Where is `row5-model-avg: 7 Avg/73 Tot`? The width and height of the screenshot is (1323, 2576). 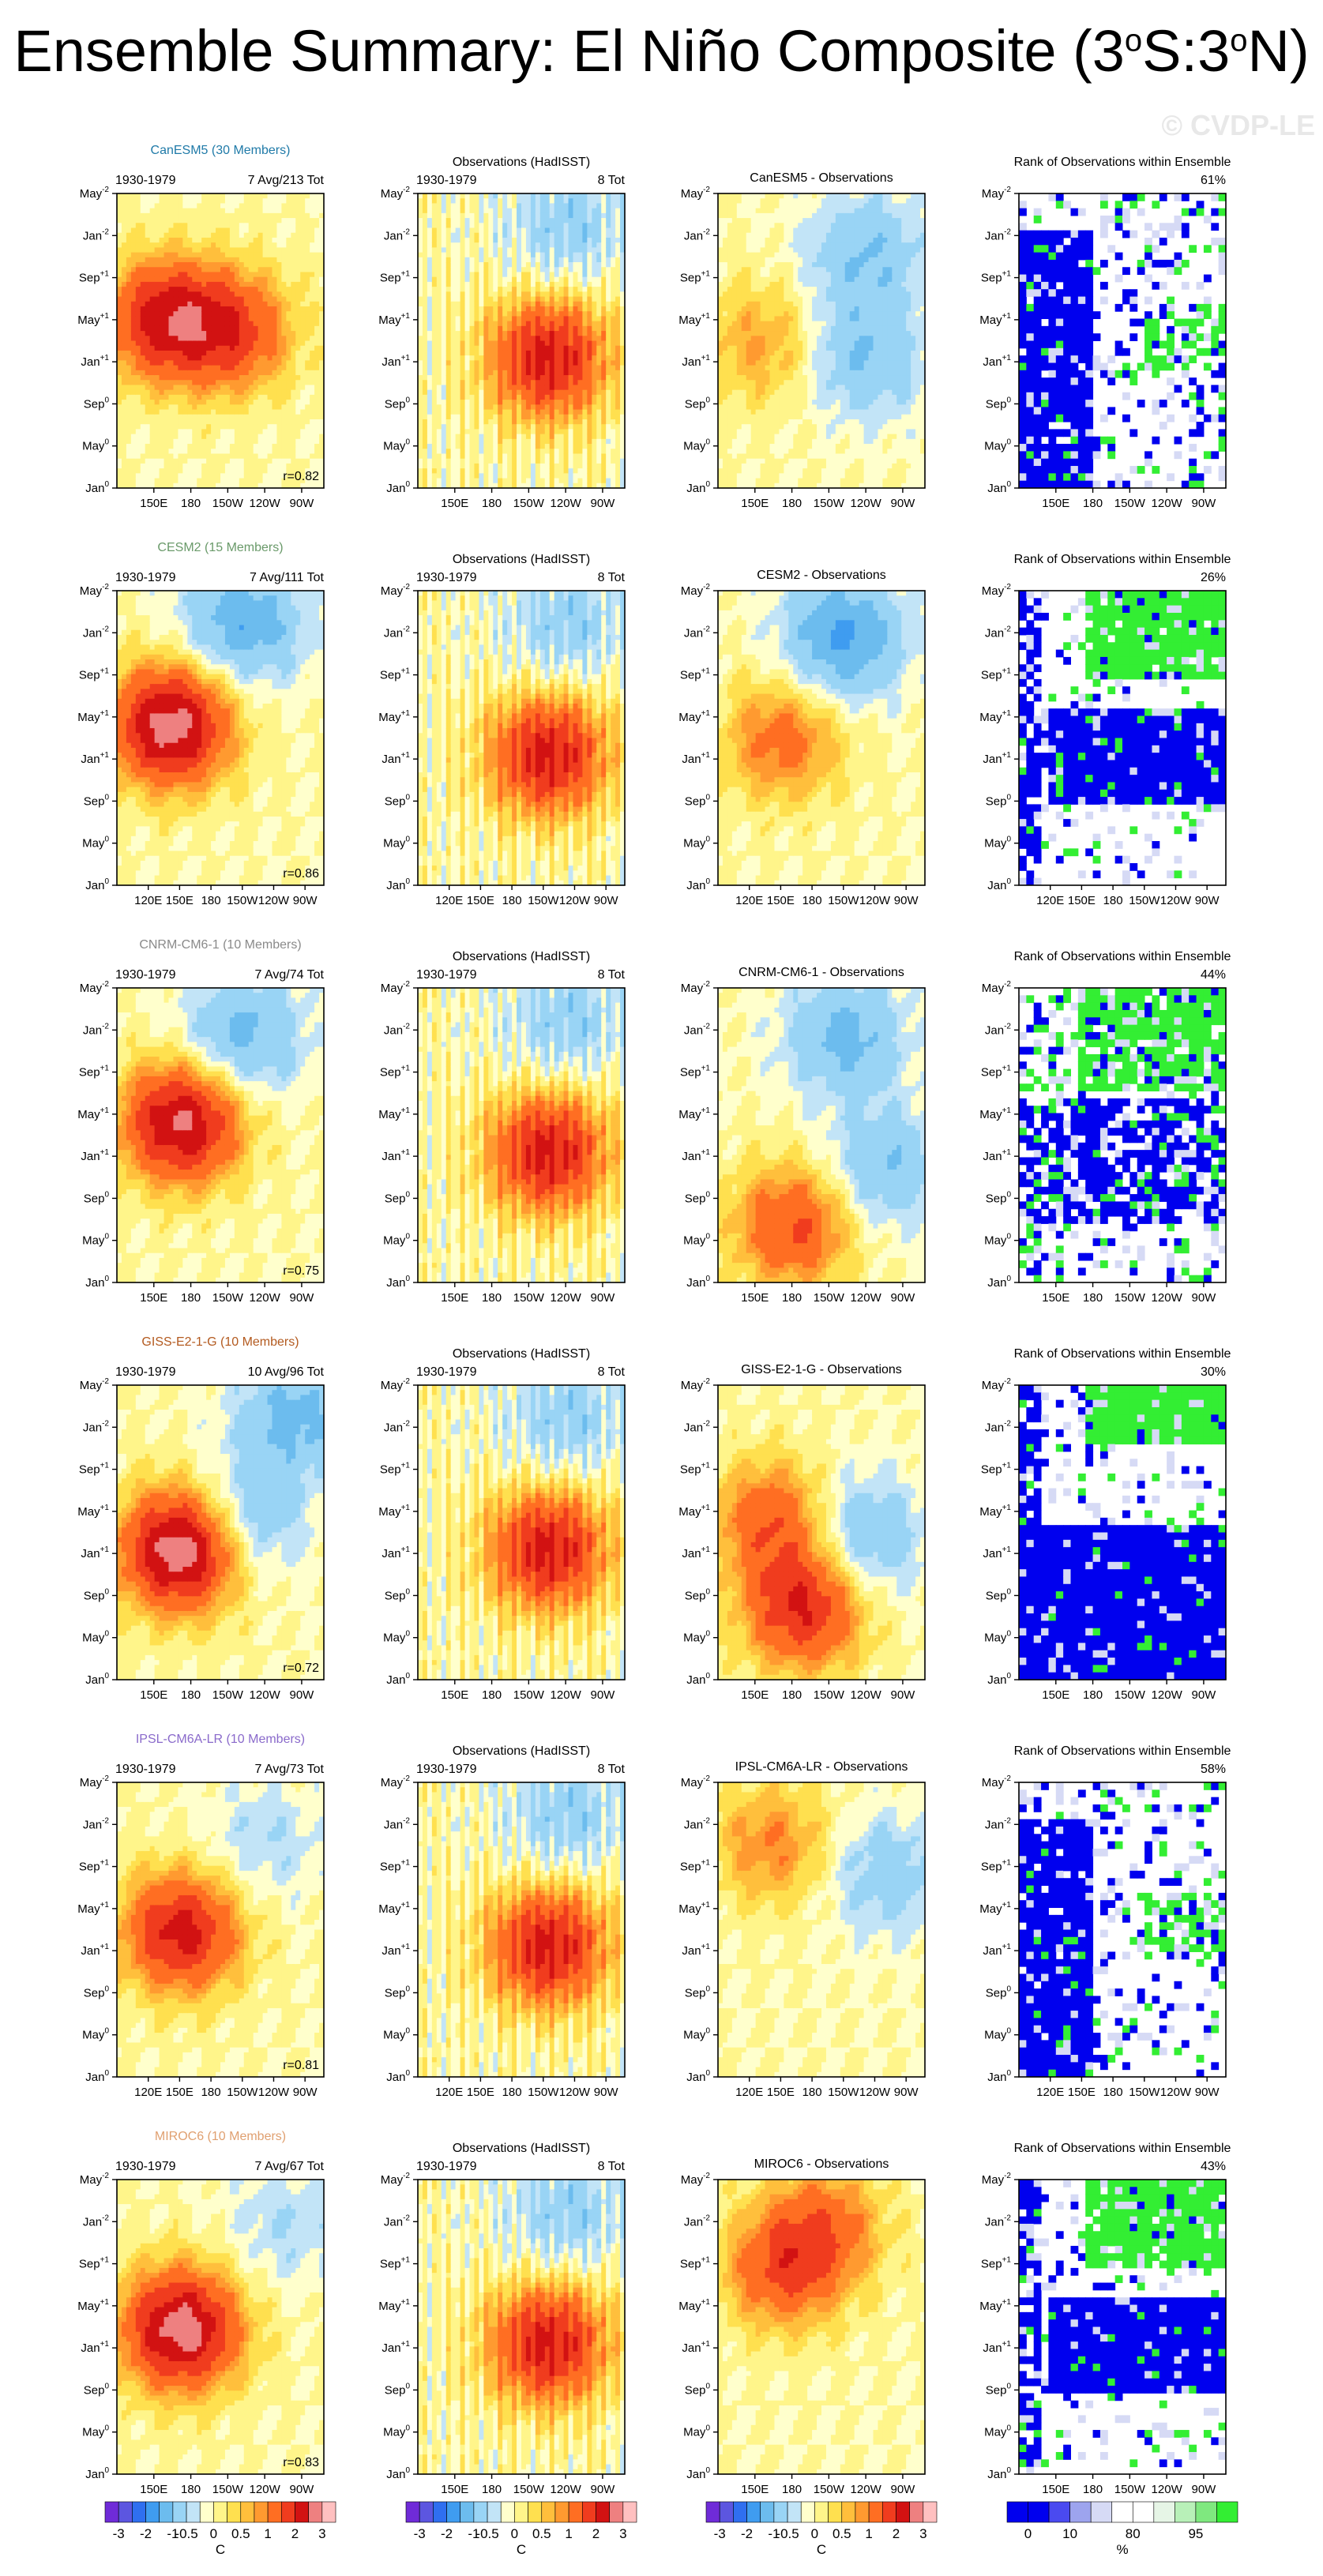
row5-model-avg: 7 Avg/73 Tot is located at coordinates (290, 1769).